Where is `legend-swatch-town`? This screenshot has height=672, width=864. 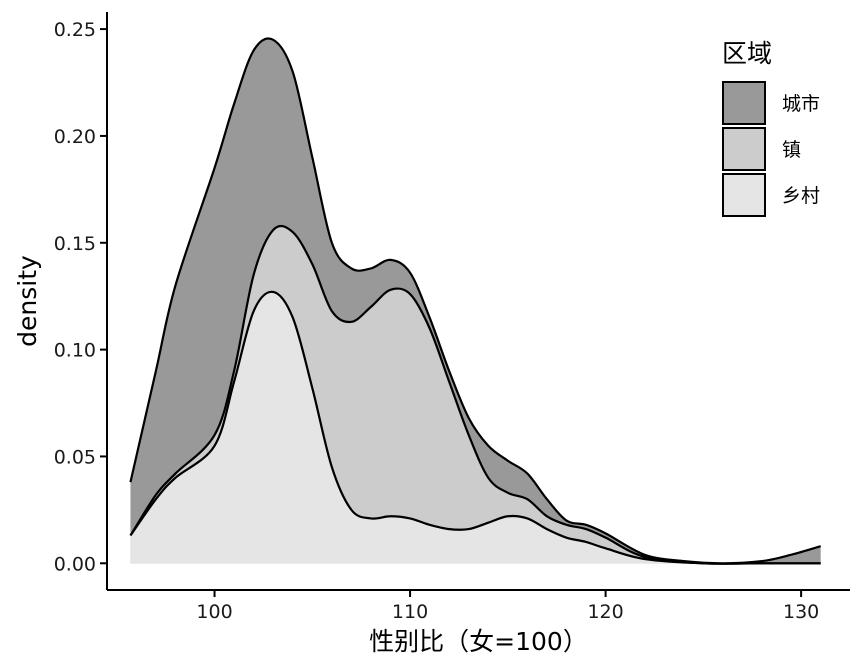
legend-swatch-town is located at coordinates (744, 149).